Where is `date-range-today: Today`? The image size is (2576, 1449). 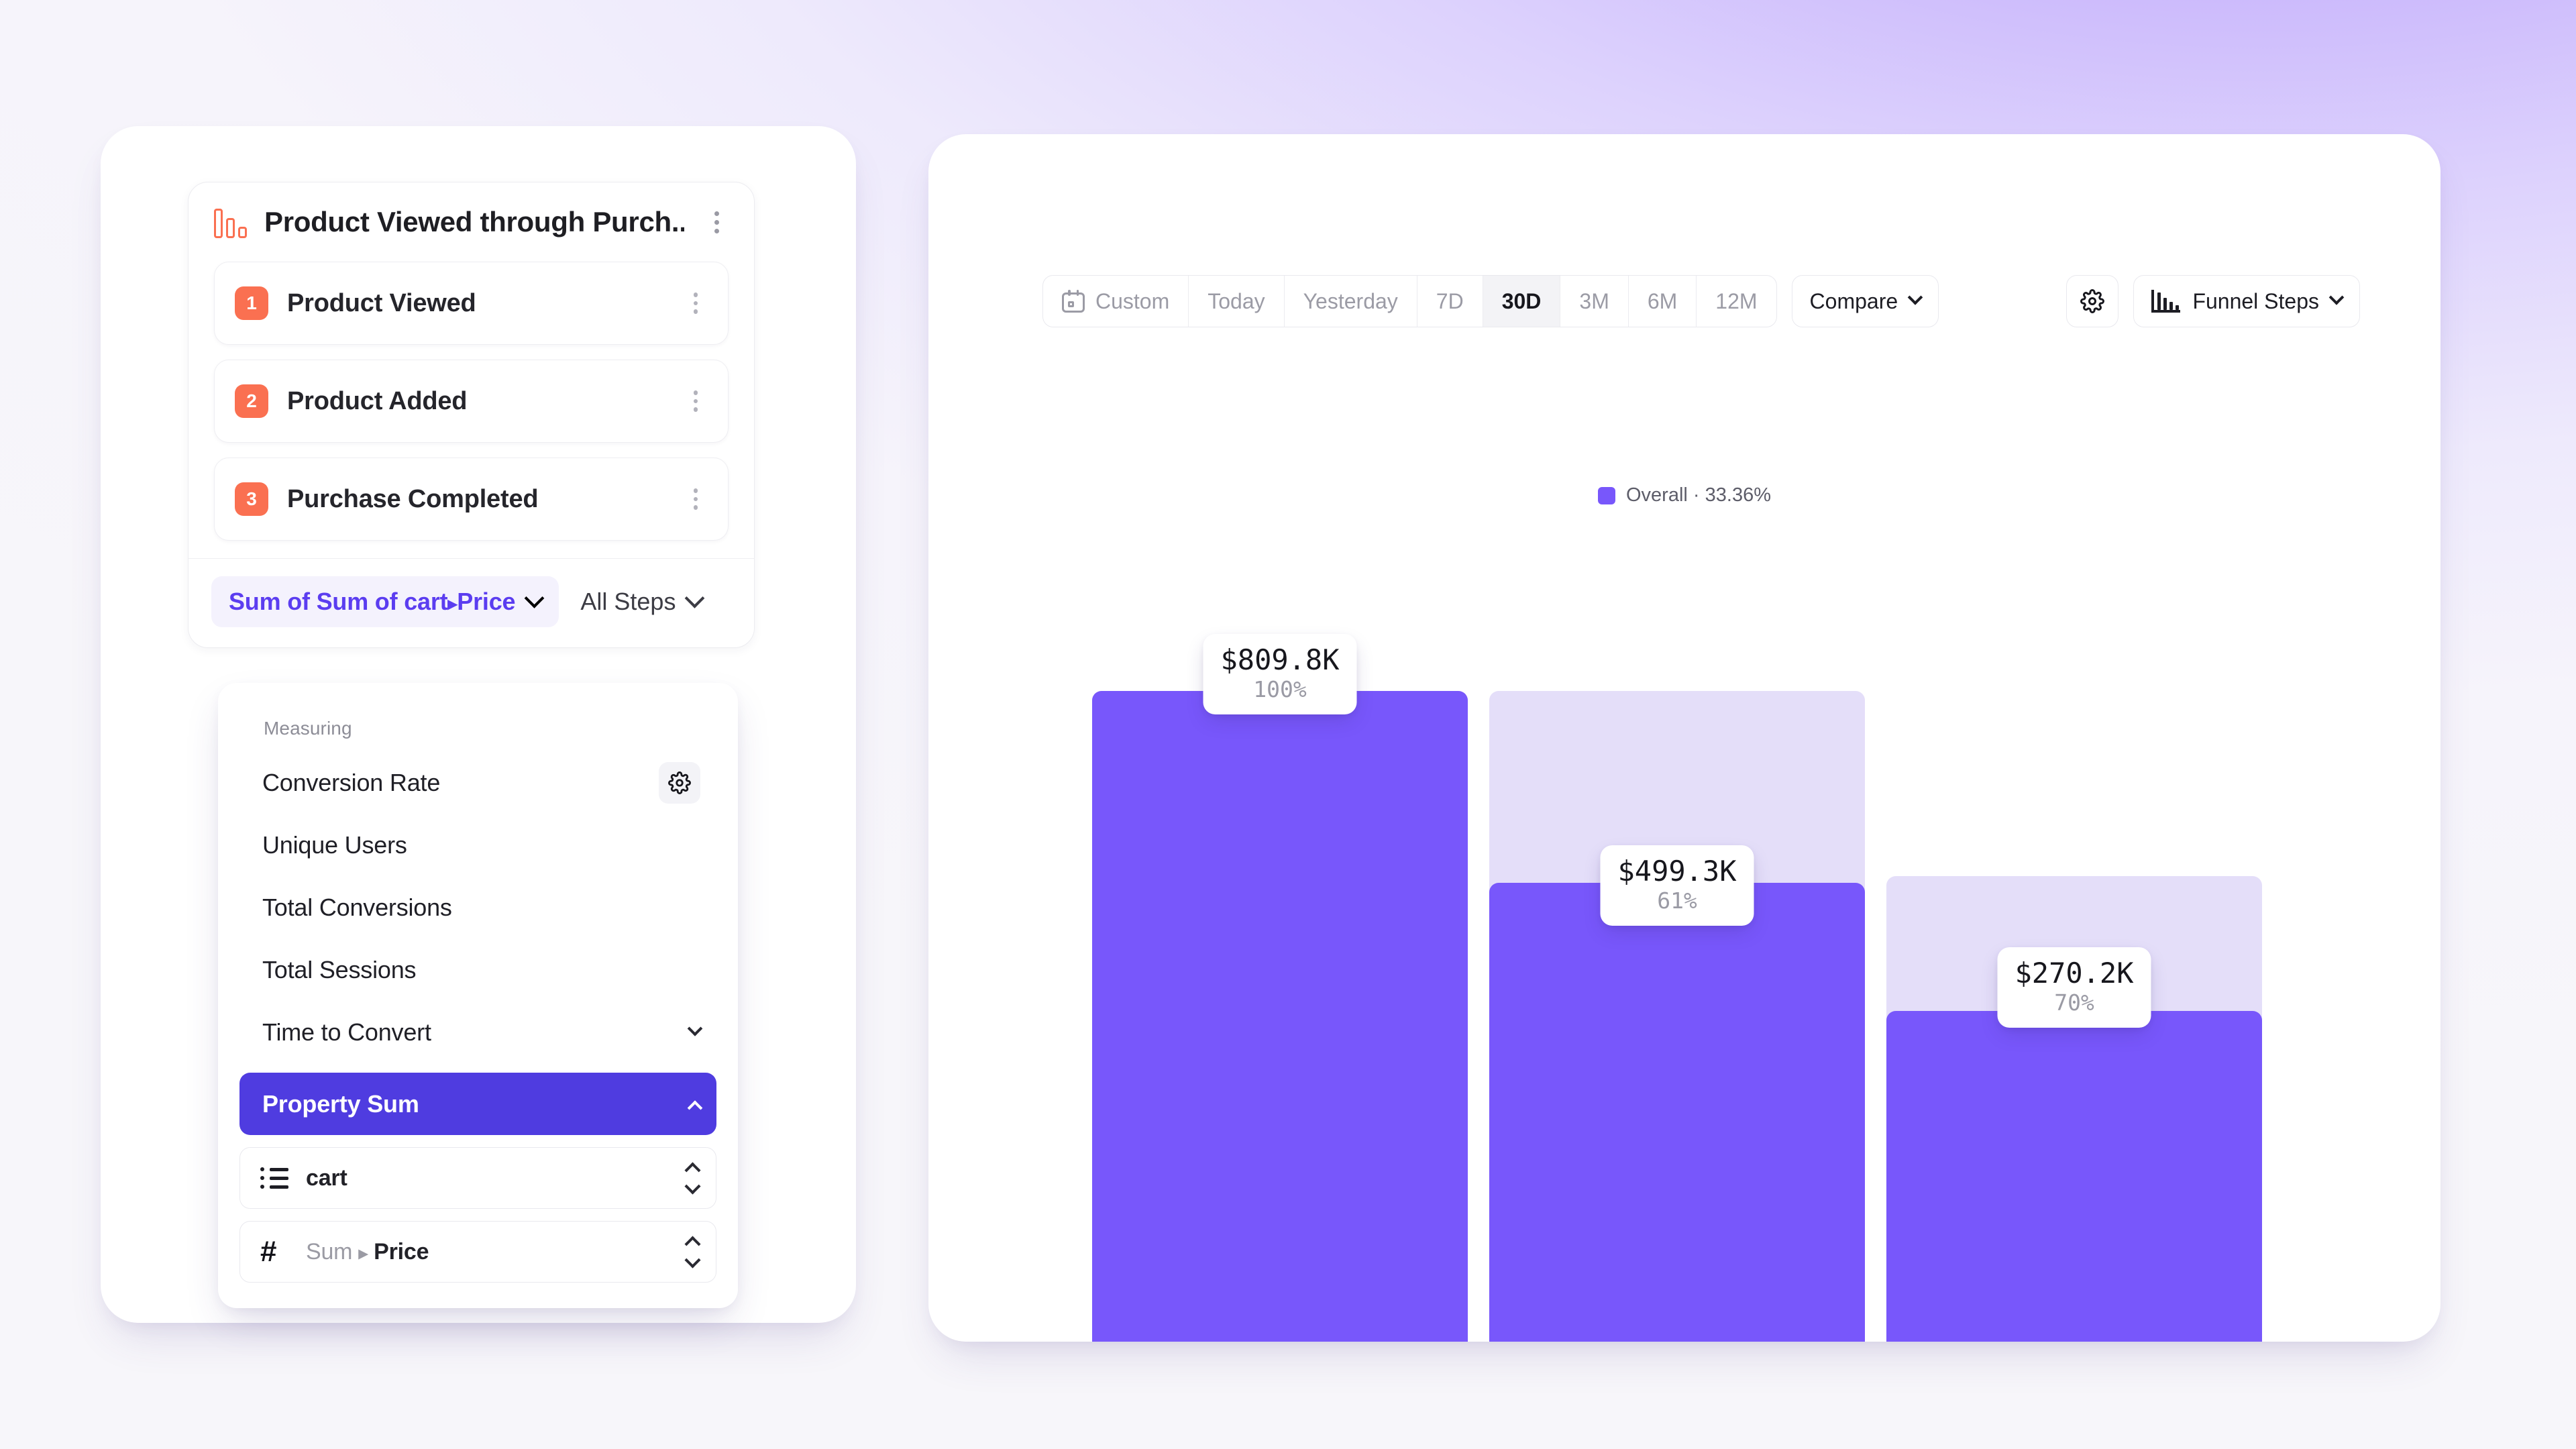
date-range-today: Today is located at coordinates (1237, 301).